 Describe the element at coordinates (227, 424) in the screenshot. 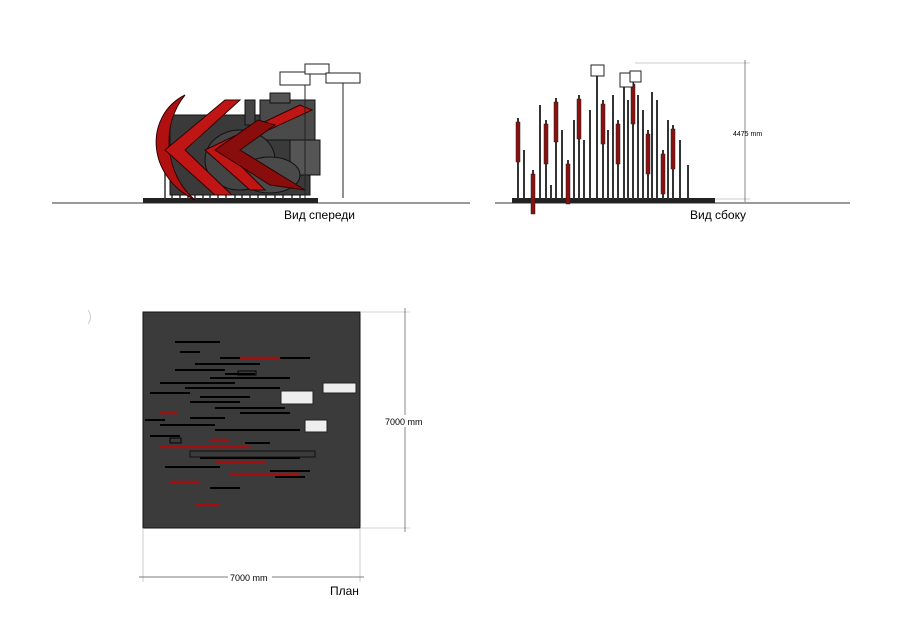

I see `plan-elements` at that location.